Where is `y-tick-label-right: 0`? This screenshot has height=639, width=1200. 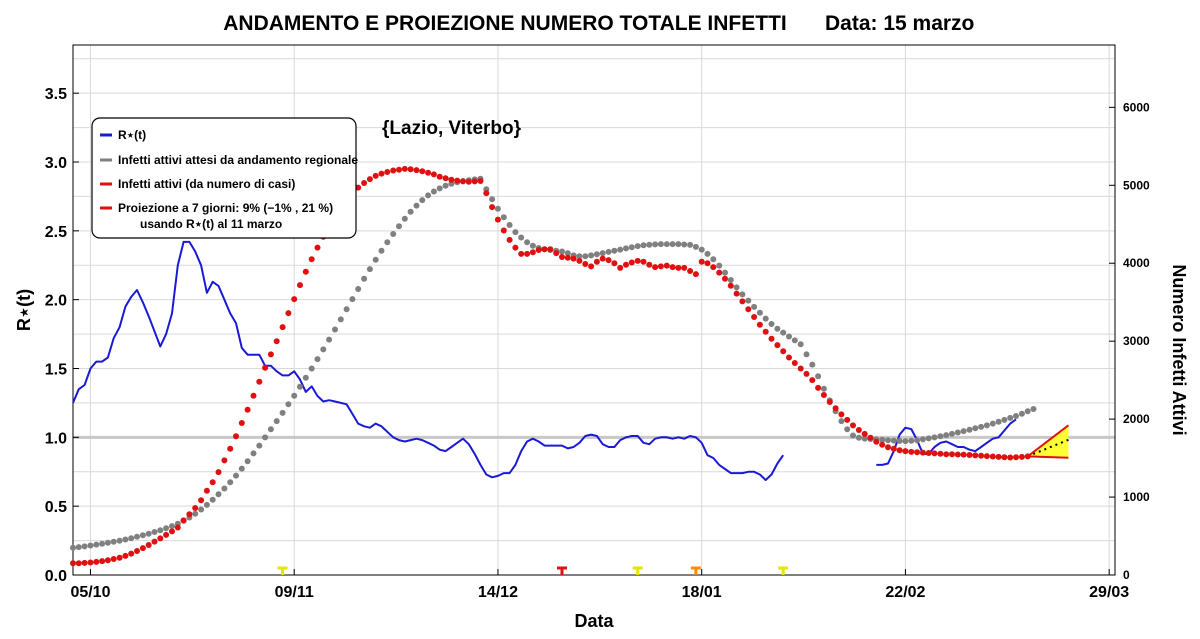
y-tick-label-right: 0 is located at coordinates (1126, 575).